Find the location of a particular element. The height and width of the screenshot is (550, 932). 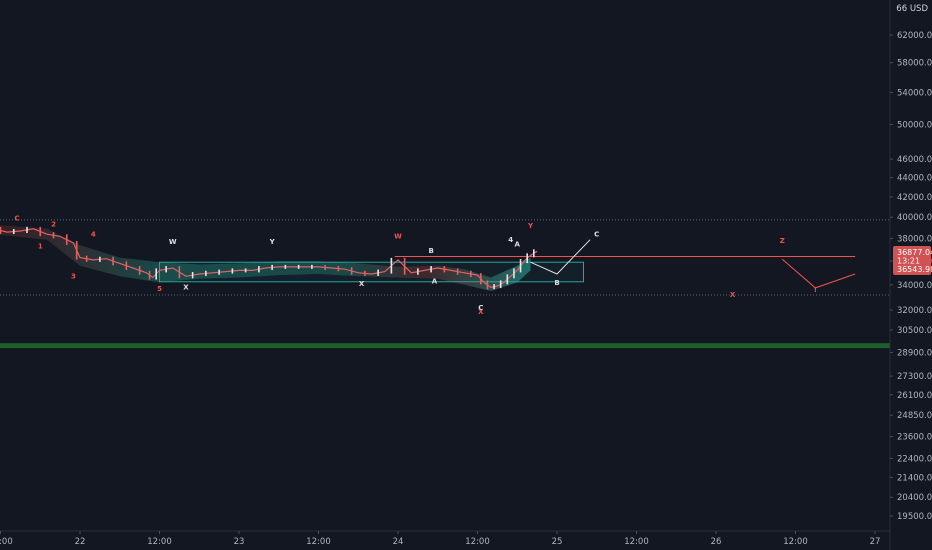

y-tick-label: 22400.00 is located at coordinates (914, 459).